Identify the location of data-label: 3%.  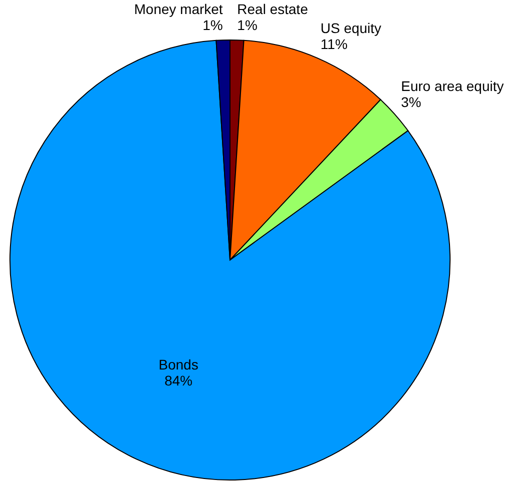
(411, 102).